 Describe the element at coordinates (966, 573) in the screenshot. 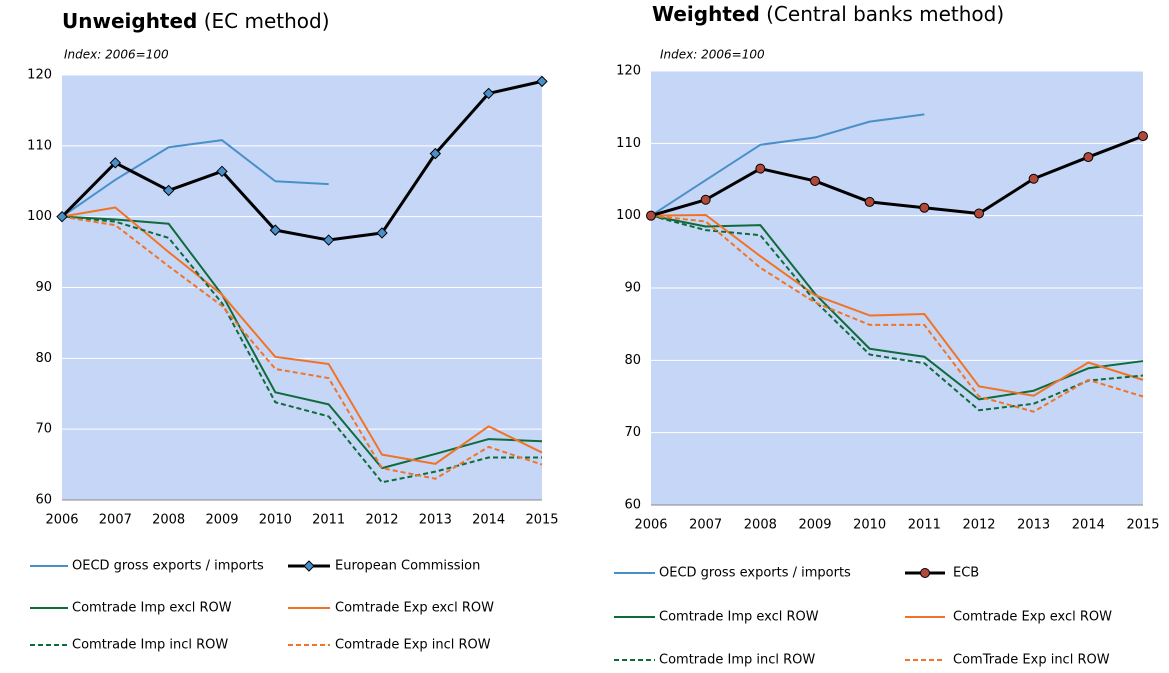

I see `legend-label: ECB` at that location.